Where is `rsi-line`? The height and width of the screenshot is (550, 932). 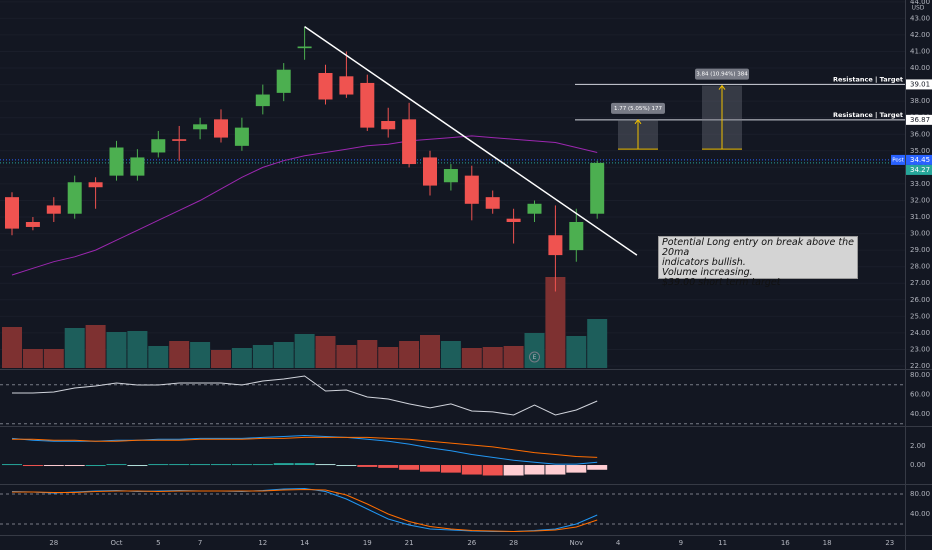 rsi-line is located at coordinates (305, 395).